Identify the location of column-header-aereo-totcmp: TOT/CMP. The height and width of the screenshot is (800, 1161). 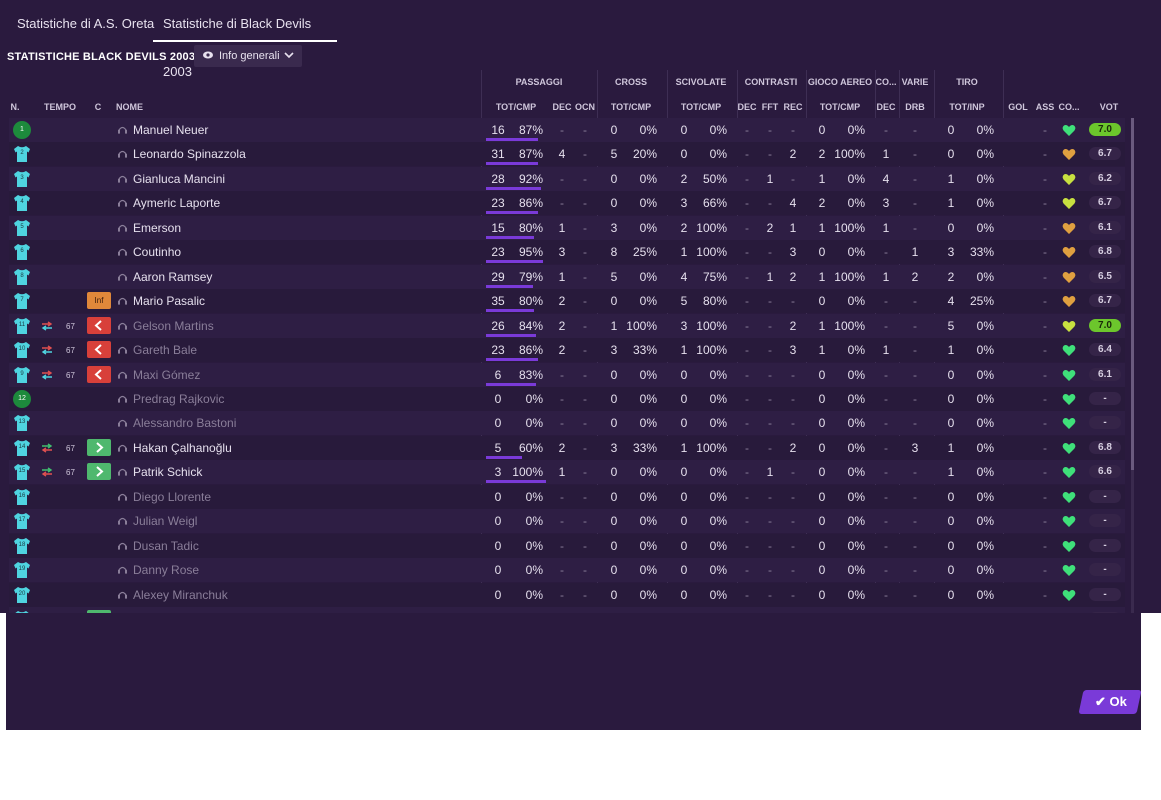
(840, 107).